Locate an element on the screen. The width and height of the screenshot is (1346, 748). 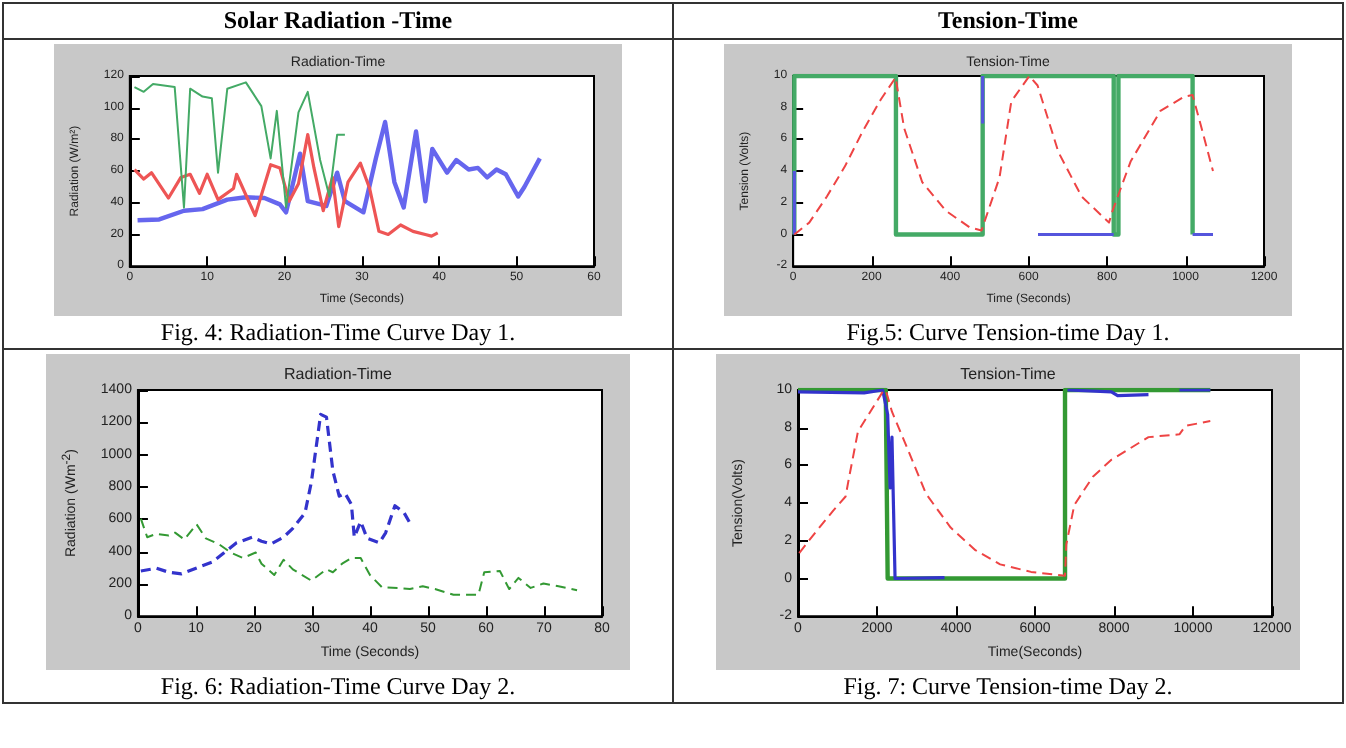
chart-subtitle: Tension-Time is located at coordinates (1008, 21).